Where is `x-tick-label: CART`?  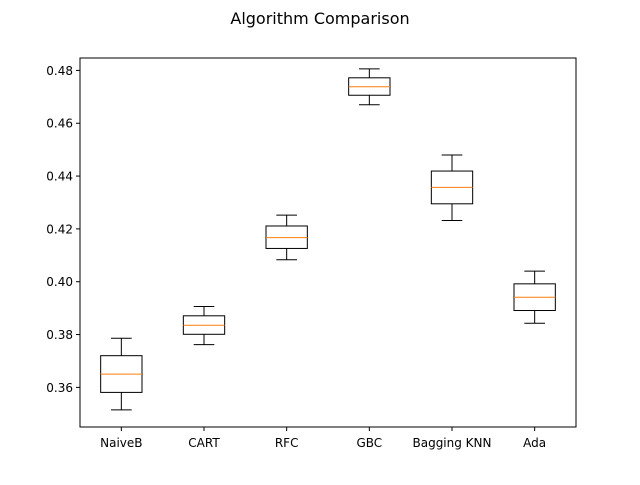 x-tick-label: CART is located at coordinates (204, 443).